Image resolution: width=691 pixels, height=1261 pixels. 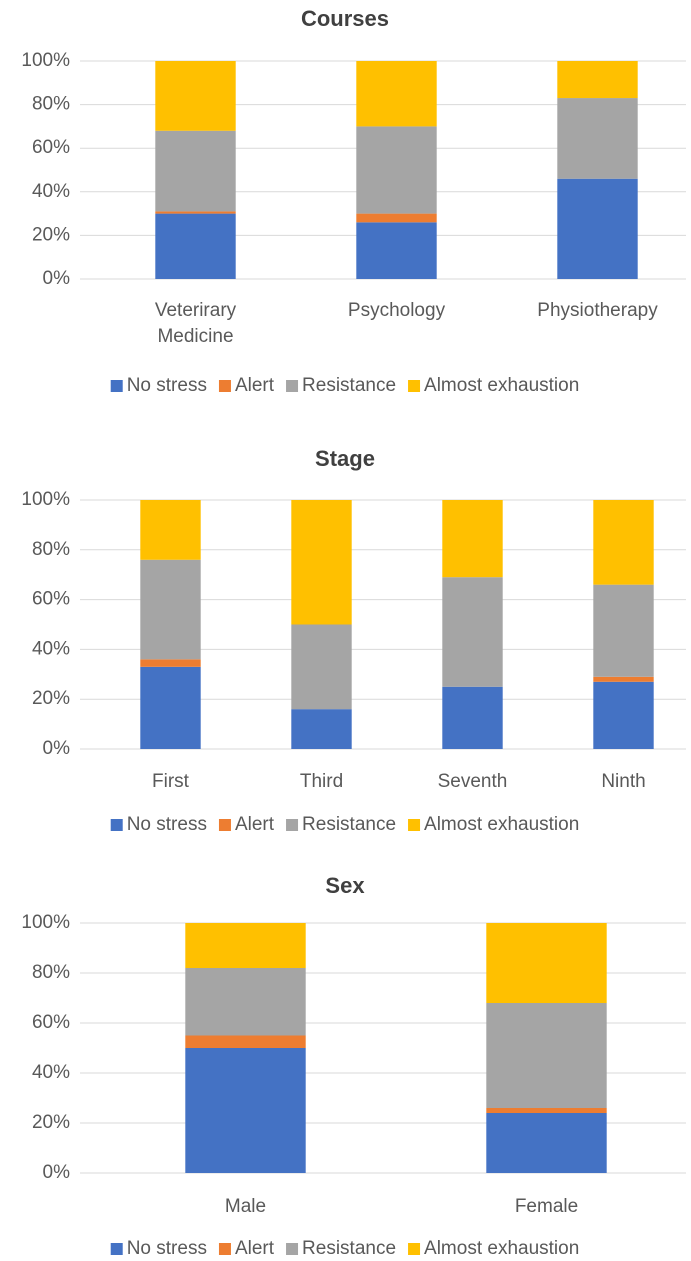 What do you see at coordinates (396, 310) in the screenshot?
I see `x-tick-label: Psychology` at bounding box center [396, 310].